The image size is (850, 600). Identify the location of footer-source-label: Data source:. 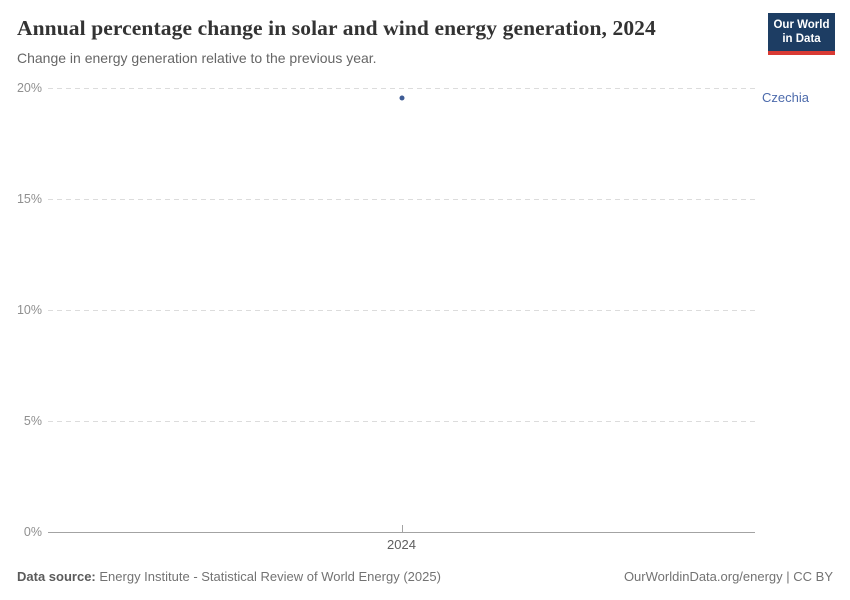
(56, 576).